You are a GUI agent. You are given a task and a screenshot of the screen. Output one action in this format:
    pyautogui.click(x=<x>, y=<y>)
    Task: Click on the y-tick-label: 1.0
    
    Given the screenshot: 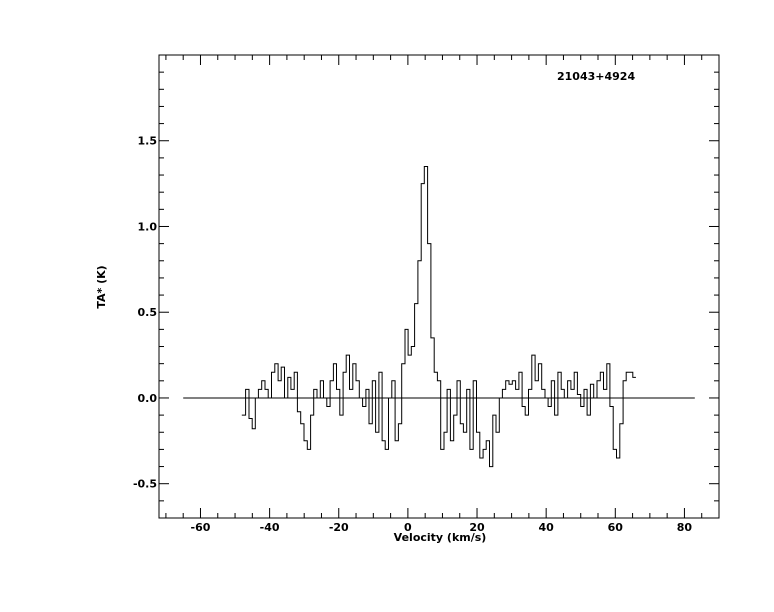 What is the action you would take?
    pyautogui.click(x=148, y=226)
    